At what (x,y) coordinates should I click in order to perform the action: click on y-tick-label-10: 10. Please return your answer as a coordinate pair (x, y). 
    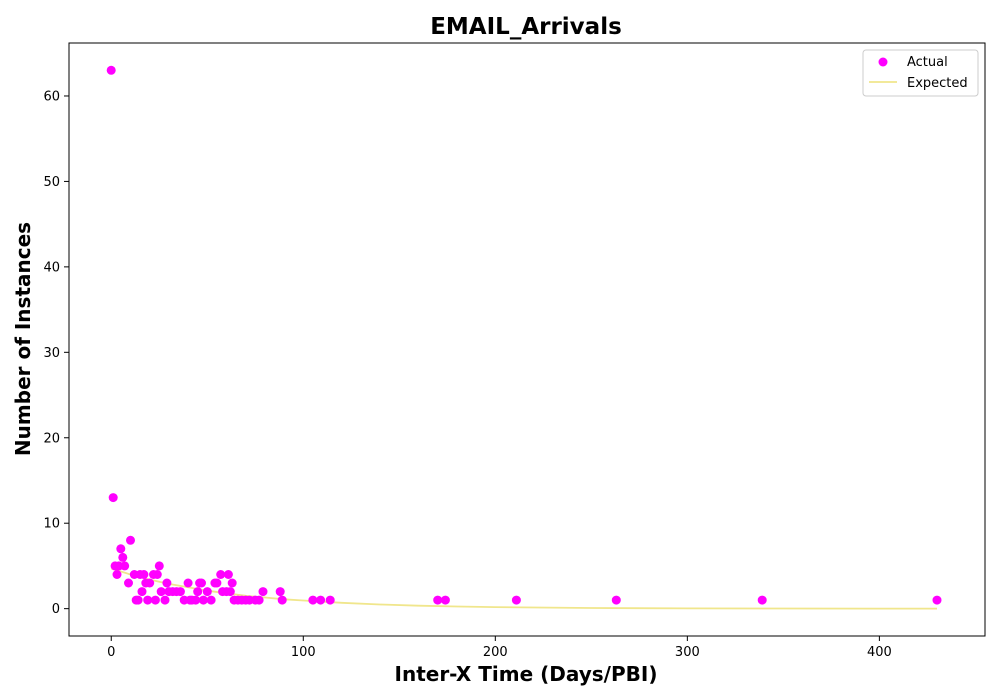
    Looking at the image, I should click on (51, 524).